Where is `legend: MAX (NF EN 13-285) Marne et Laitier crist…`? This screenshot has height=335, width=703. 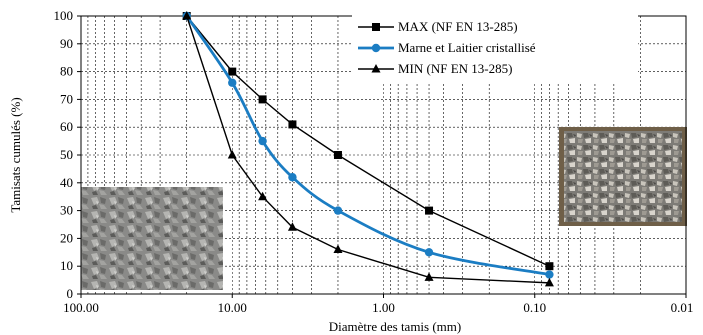
legend: MAX (NF EN 13-285) Marne et Laitier crist… is located at coordinates (495, 48).